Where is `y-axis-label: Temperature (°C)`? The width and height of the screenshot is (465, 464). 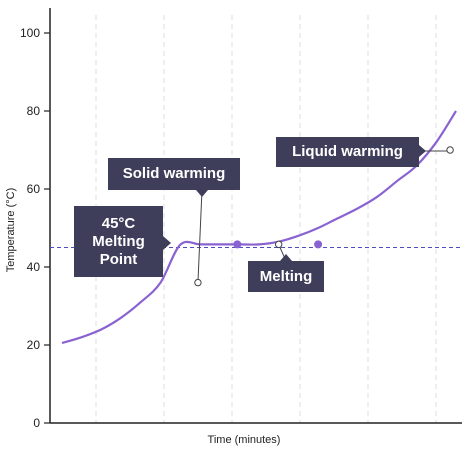 y-axis-label: Temperature (°C) is located at coordinates (11, 230).